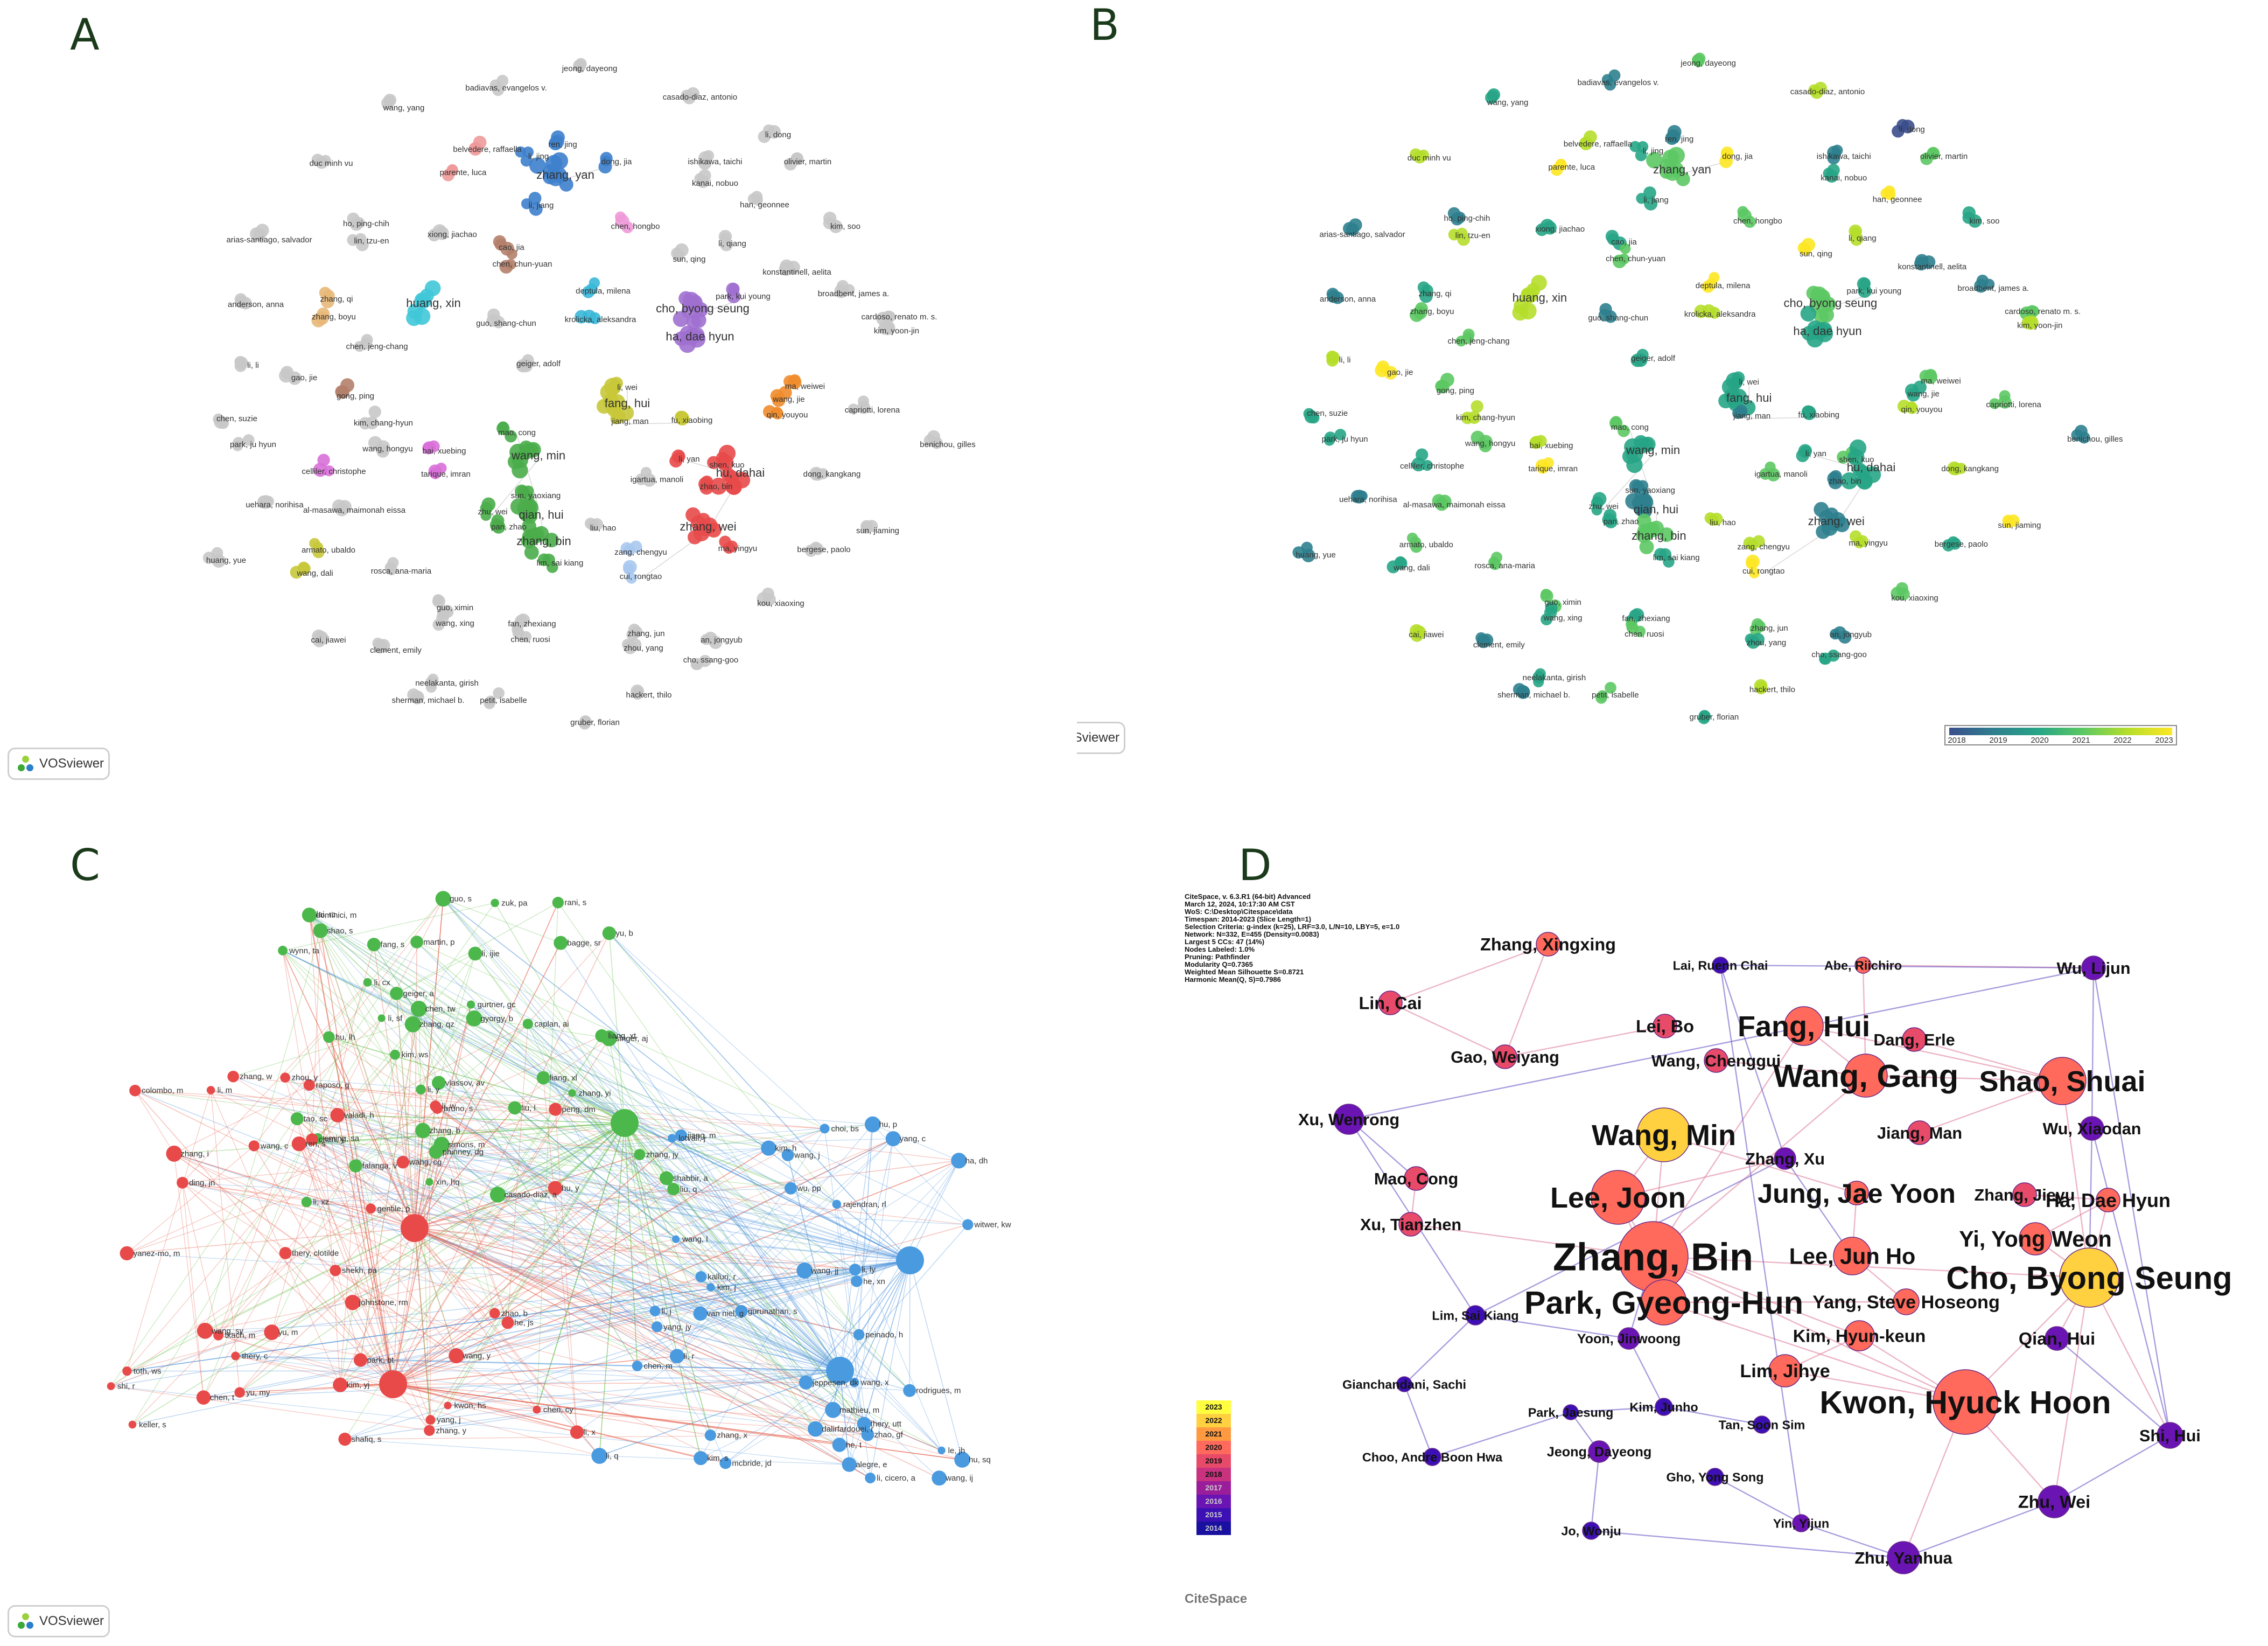  Describe the element at coordinates (700, 98) in the screenshot. I see `author-label: casado-diaz, antonio` at that location.